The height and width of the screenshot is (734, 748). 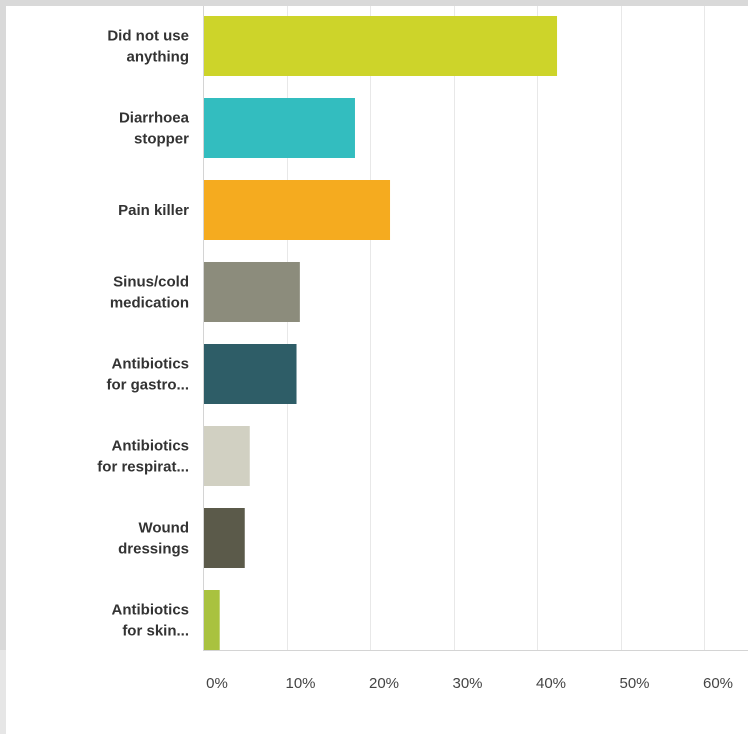 I want to click on category-label: anything, so click(x=158, y=57).